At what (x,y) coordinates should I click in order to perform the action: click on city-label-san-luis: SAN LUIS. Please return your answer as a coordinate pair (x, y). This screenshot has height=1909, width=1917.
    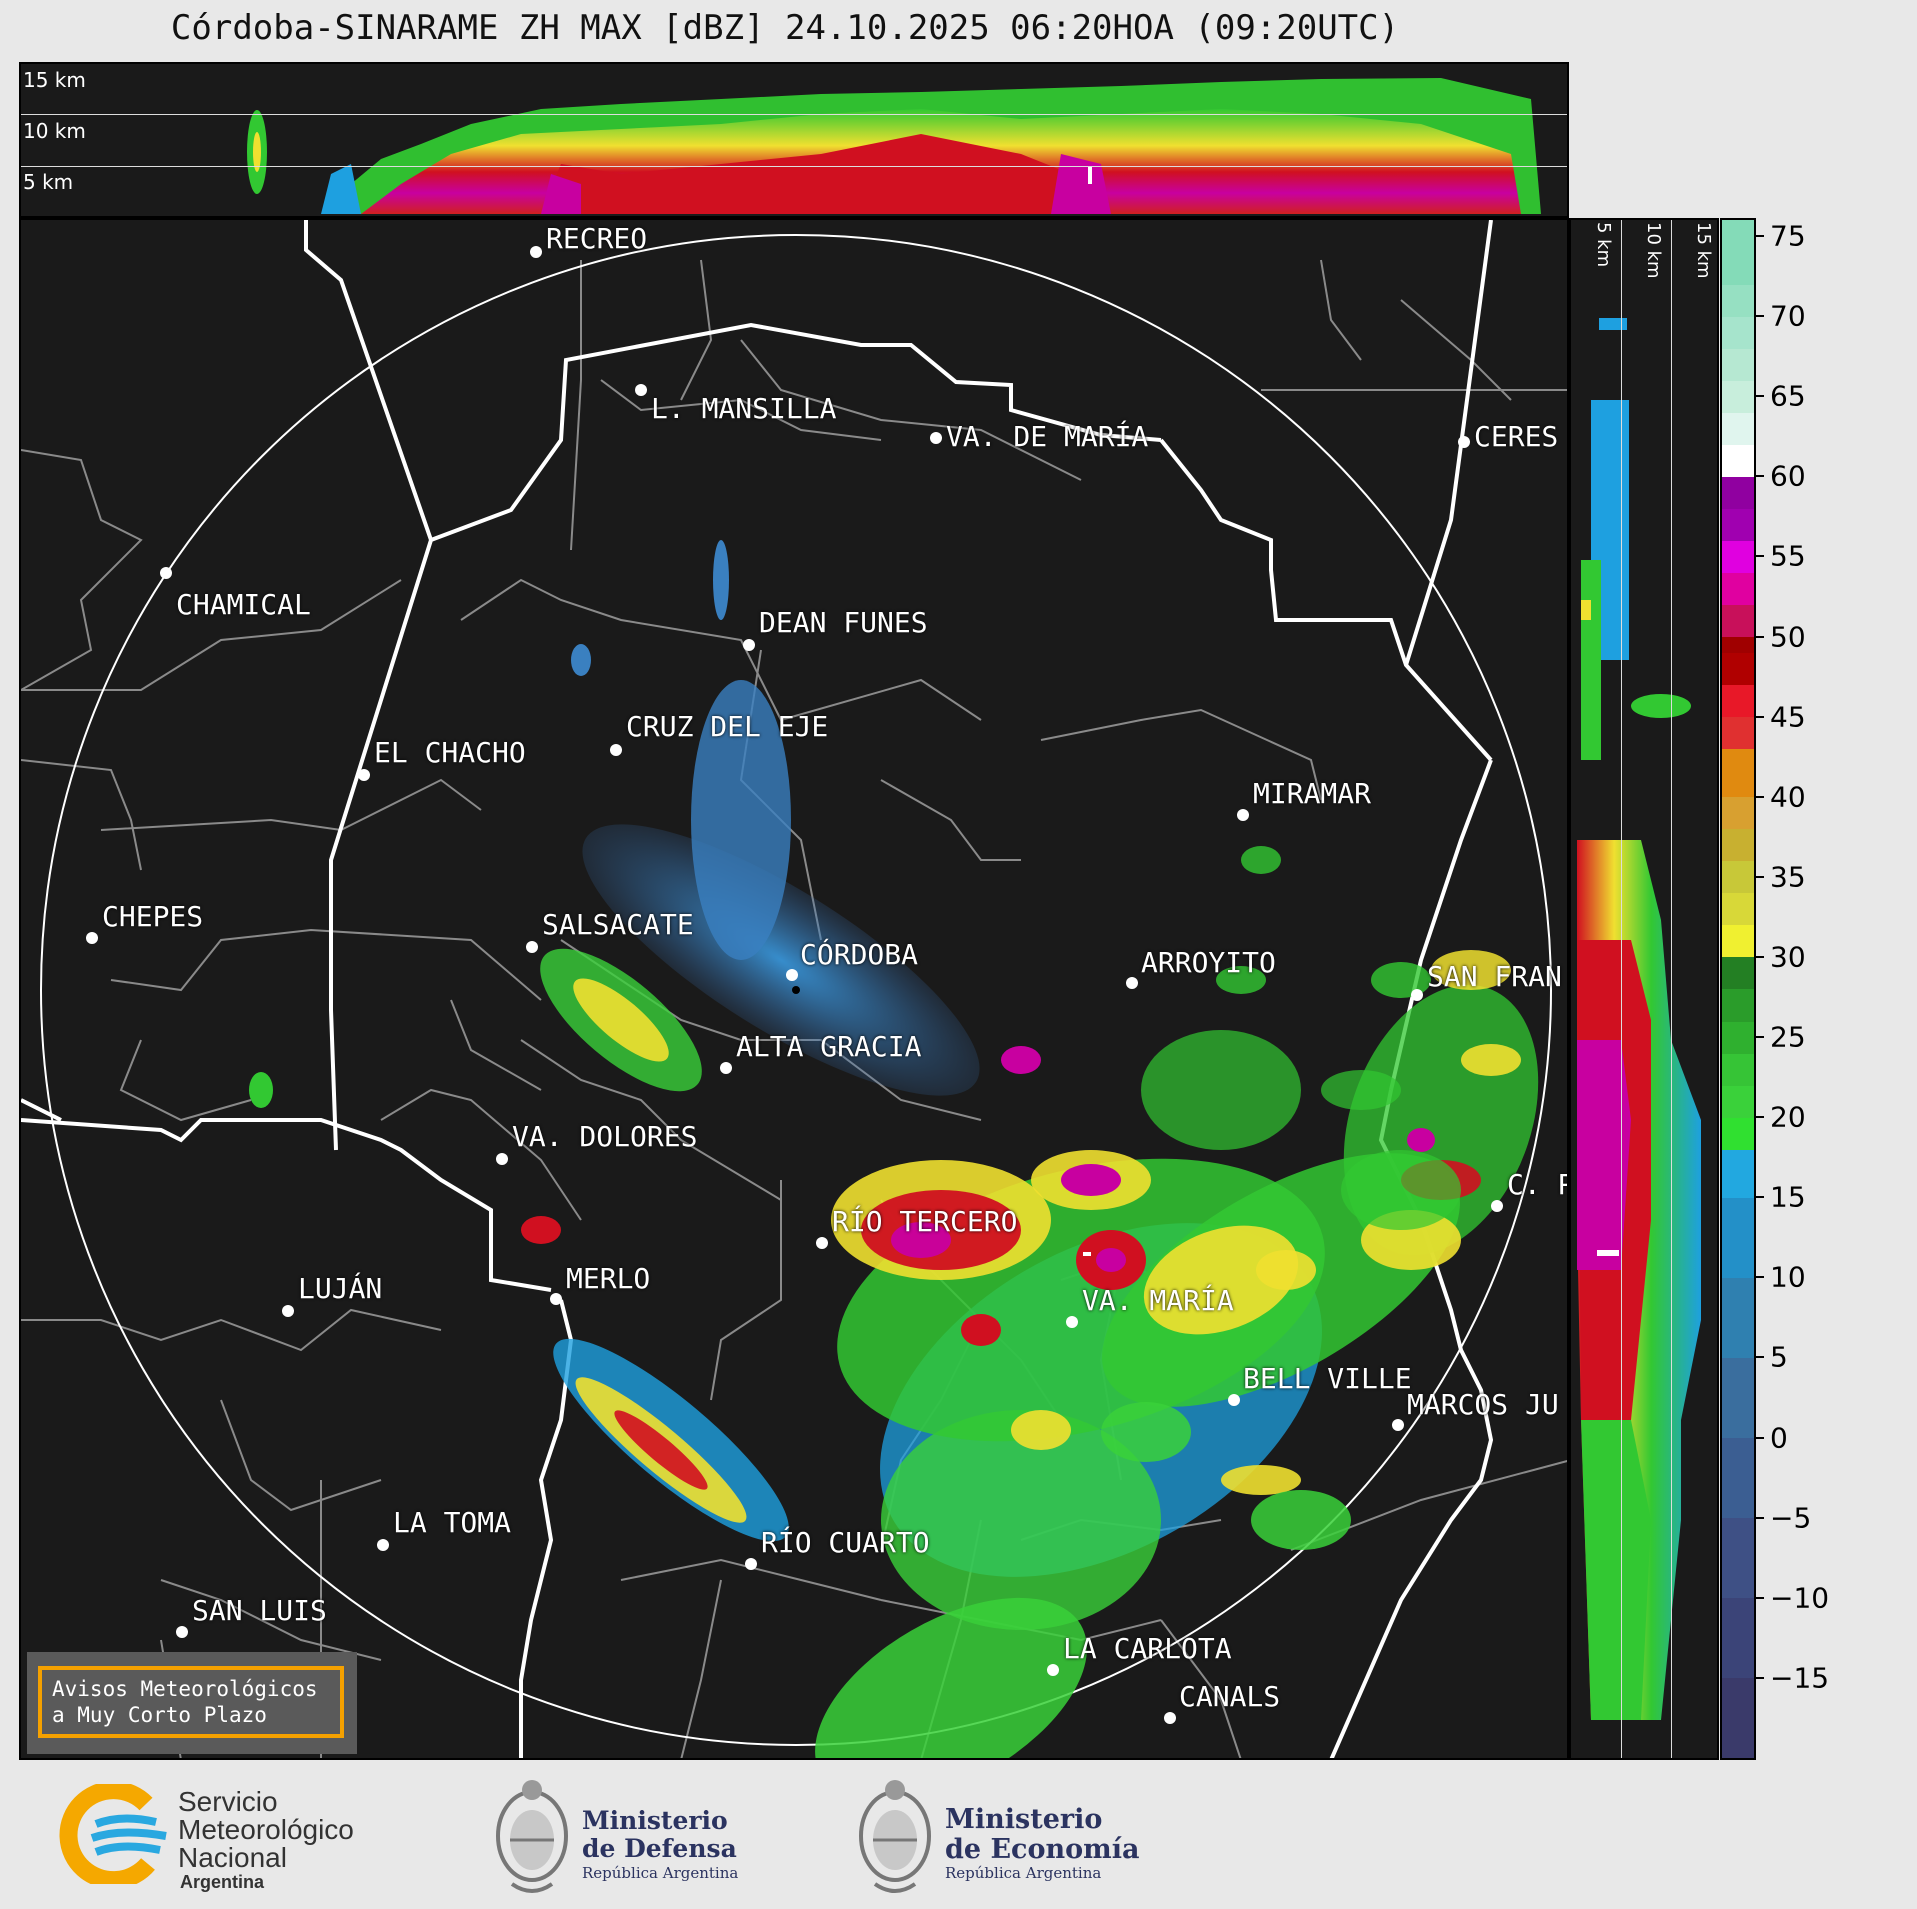
    Looking at the image, I should click on (259, 1610).